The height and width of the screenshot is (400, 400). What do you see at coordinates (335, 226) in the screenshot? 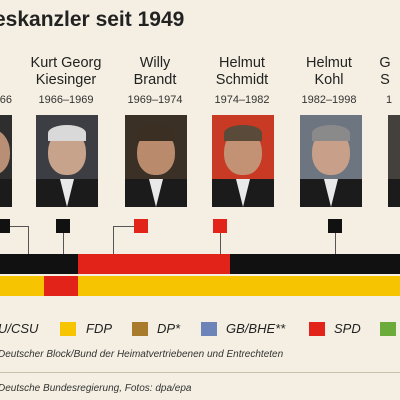
I see `party-marker-kohl` at bounding box center [335, 226].